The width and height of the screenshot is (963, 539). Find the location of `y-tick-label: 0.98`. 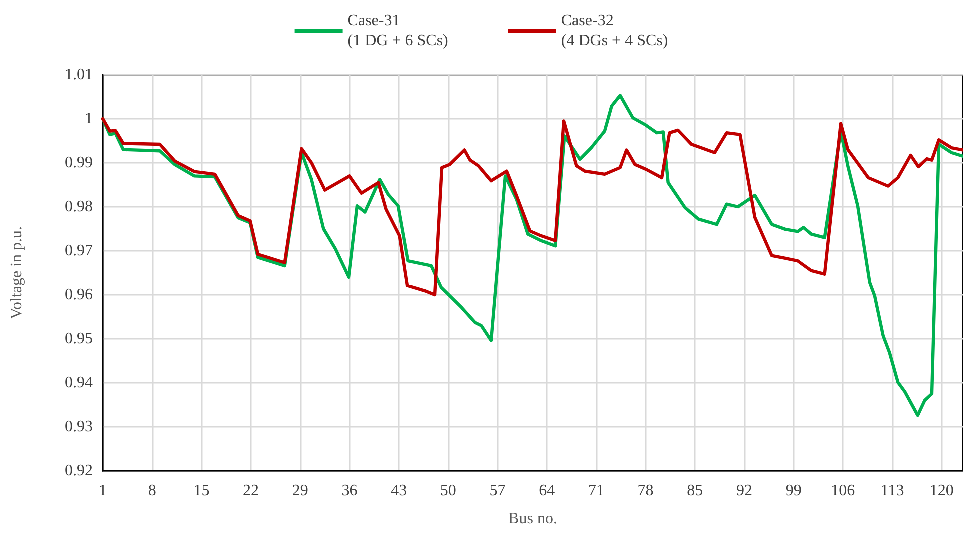

y-tick-label: 0.98 is located at coordinates (79, 207).